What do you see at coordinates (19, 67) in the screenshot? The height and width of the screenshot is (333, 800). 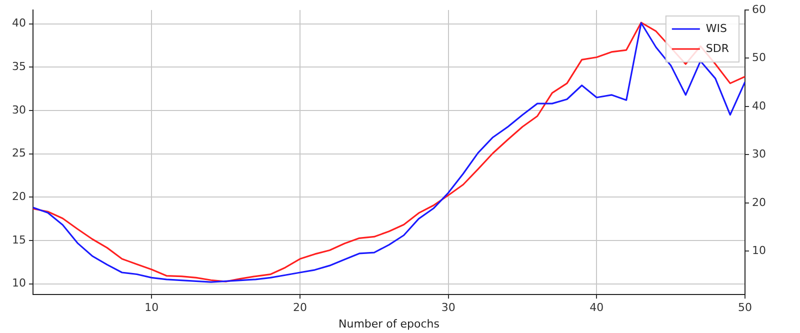 I see `y-tick-label: 35` at bounding box center [19, 67].